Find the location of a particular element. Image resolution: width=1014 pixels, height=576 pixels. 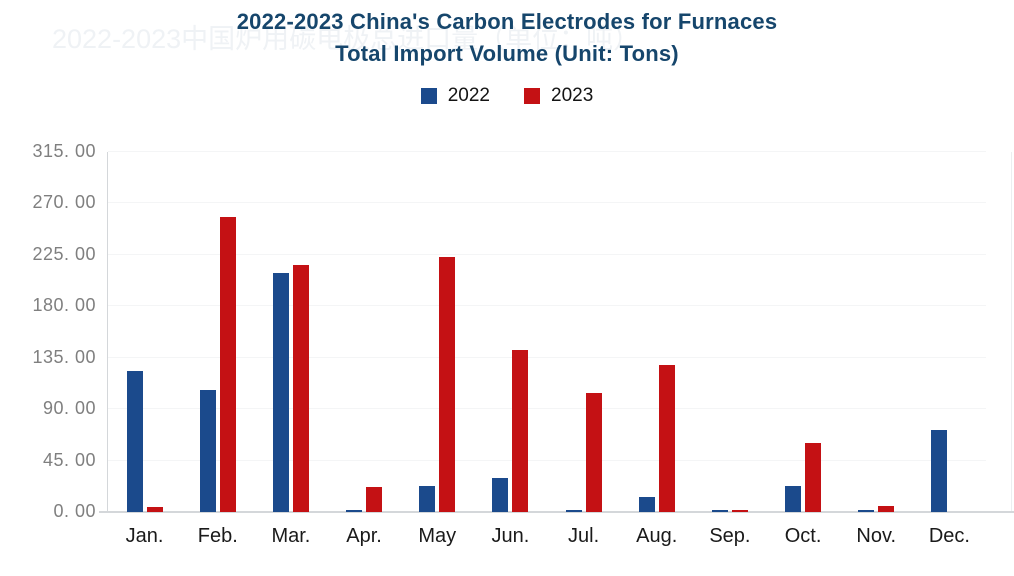

y-axis-tick-label-0: 0. 00 is located at coordinates (74, 511).